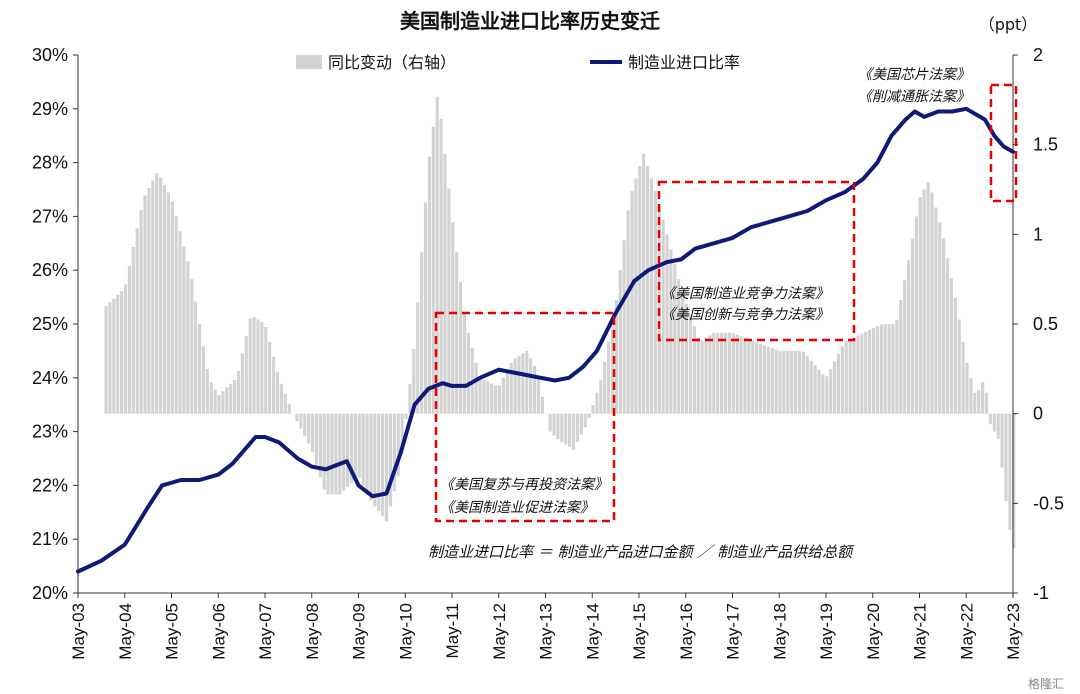 The height and width of the screenshot is (694, 1080). What do you see at coordinates (50, 163) in the screenshot?
I see `left-tick-label: 28%` at bounding box center [50, 163].